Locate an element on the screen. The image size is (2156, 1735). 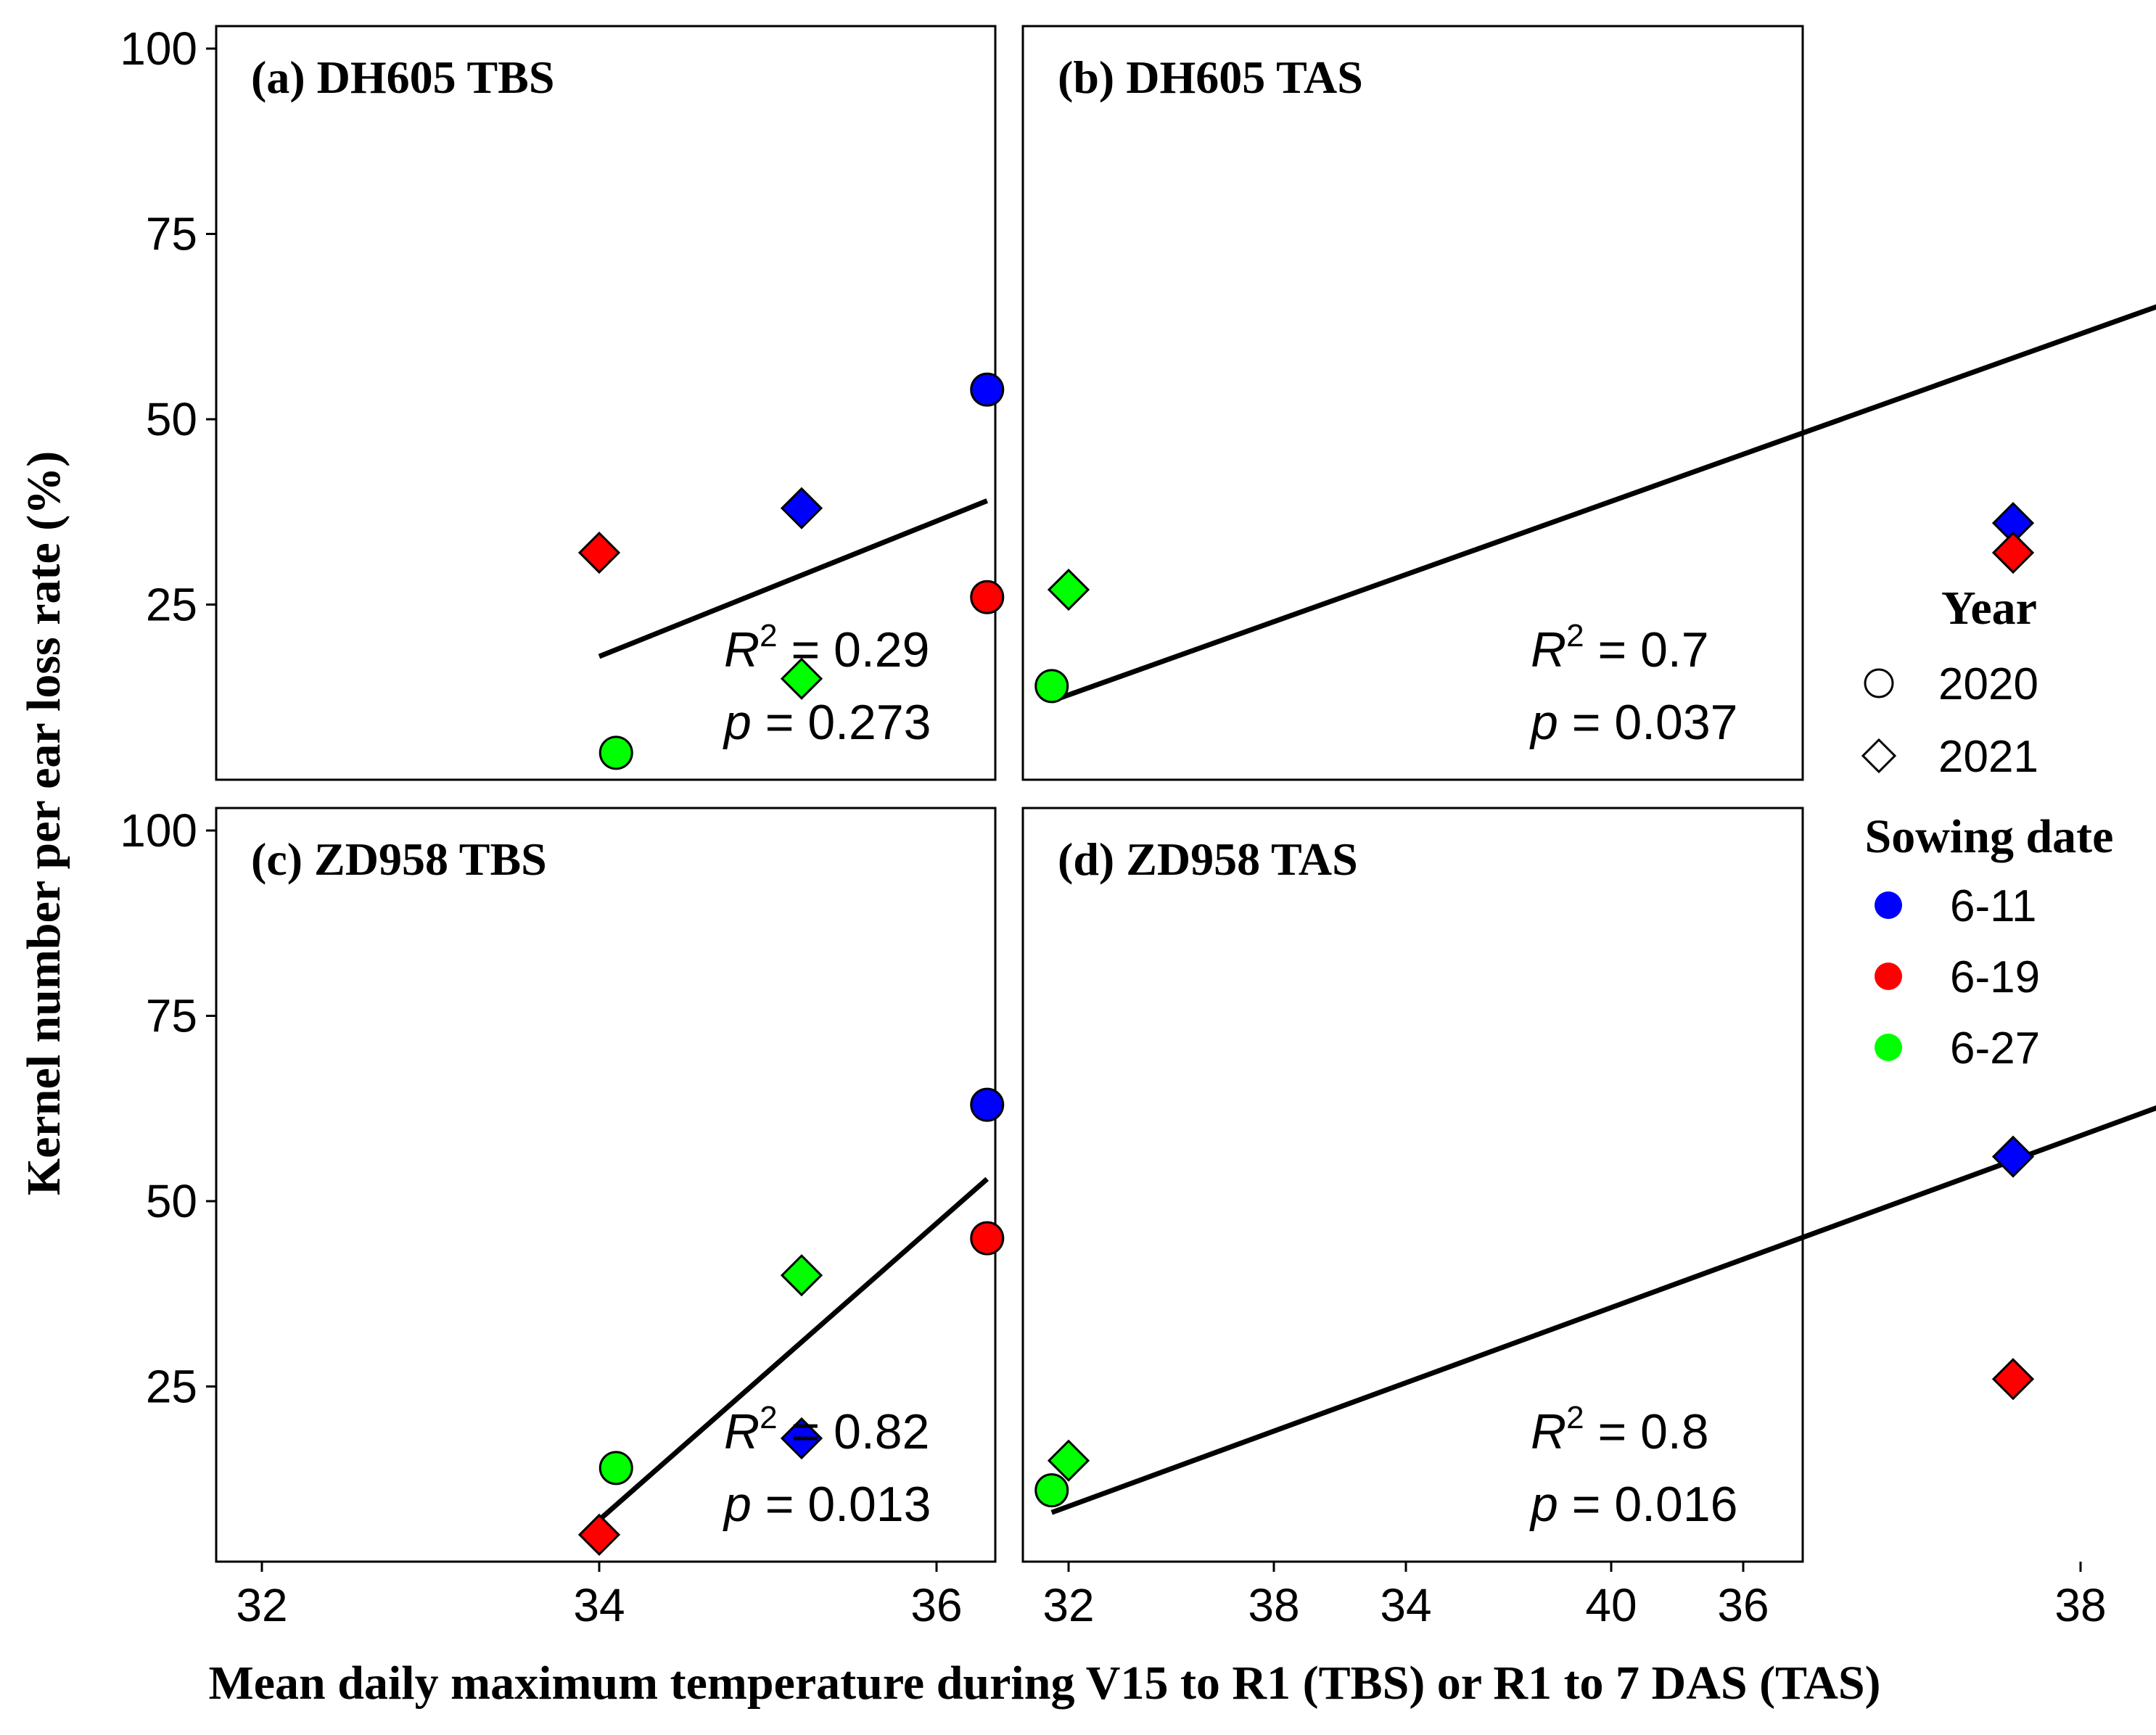
panel-title: (d) ZD958 TAS is located at coordinates (1208, 859).